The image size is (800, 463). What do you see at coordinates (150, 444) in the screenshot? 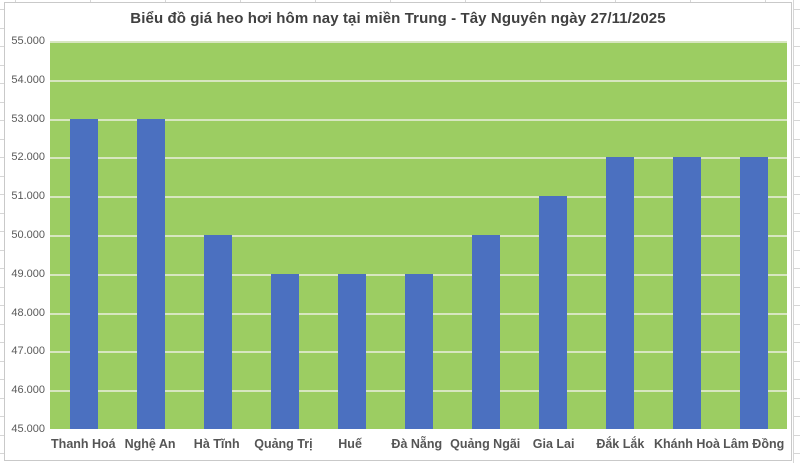
I see `x-axis-category-label: Nghệ An` at bounding box center [150, 444].